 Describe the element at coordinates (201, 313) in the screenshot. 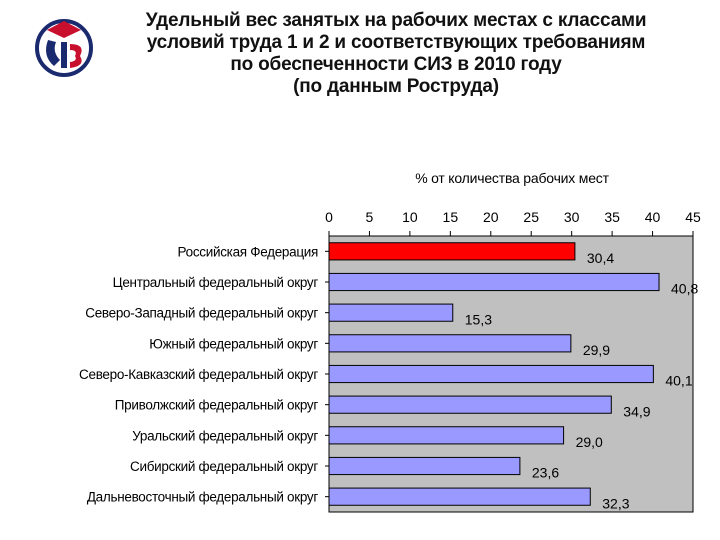

I see `category-label: Северо-Западный федеральный округ` at that location.